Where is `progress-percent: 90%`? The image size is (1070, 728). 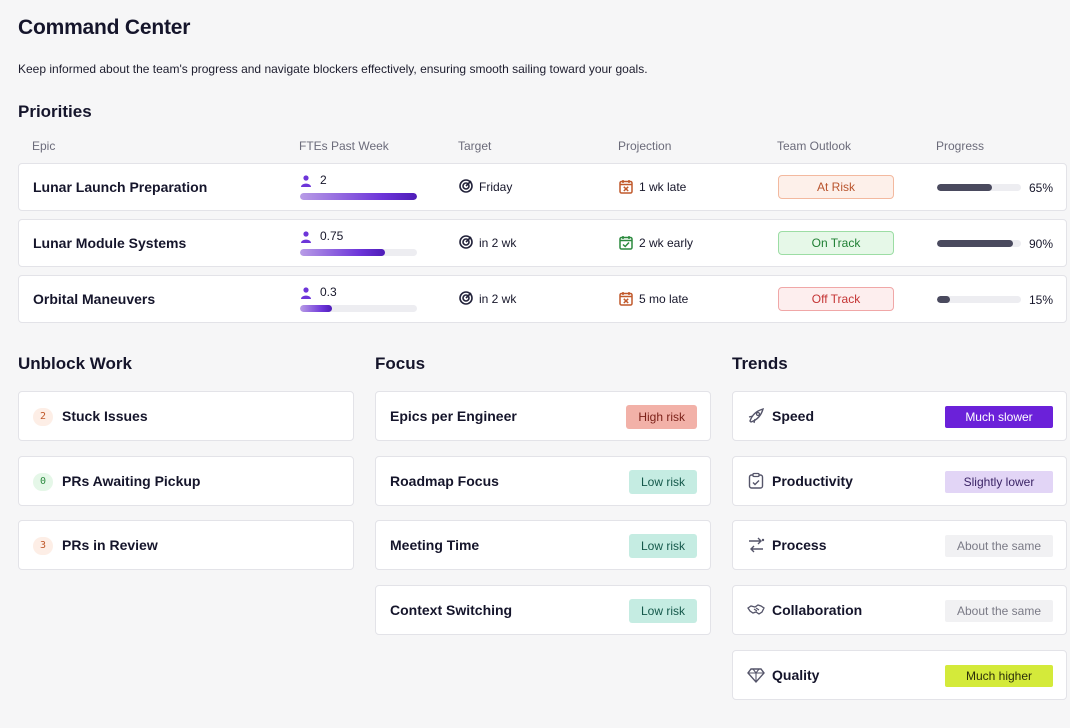
progress-percent: 90% is located at coordinates (1040, 244).